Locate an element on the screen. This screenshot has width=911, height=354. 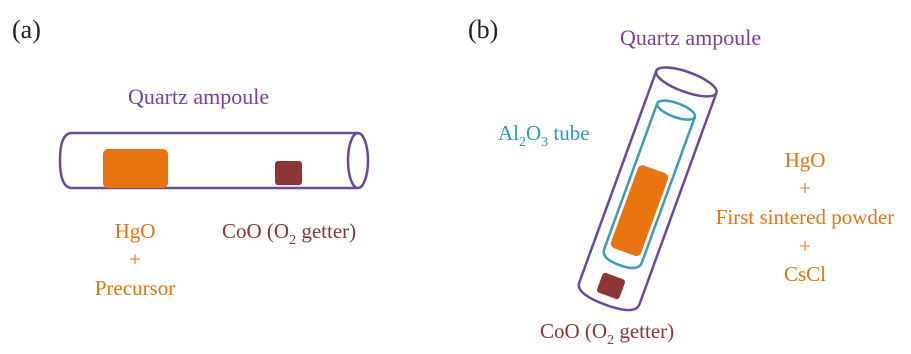
panel-b-sample-line3: First sintered powder is located at coordinates (805, 217).